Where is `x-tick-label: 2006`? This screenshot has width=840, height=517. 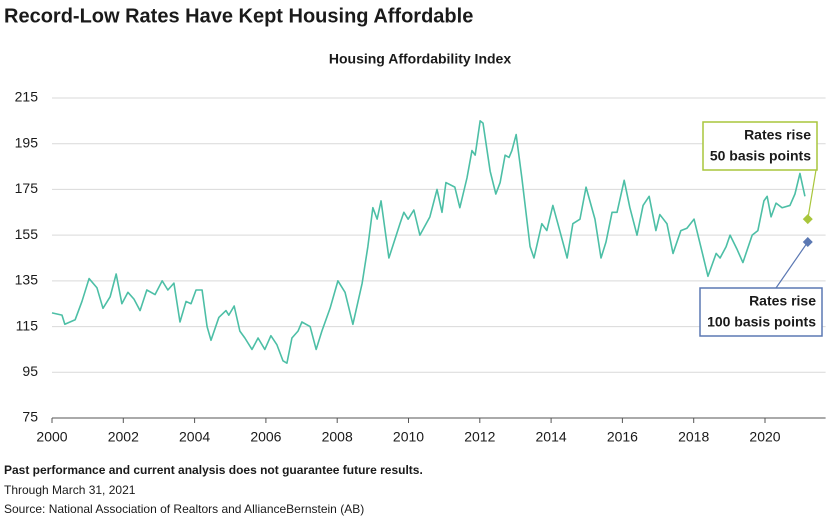 x-tick-label: 2006 is located at coordinates (265, 437).